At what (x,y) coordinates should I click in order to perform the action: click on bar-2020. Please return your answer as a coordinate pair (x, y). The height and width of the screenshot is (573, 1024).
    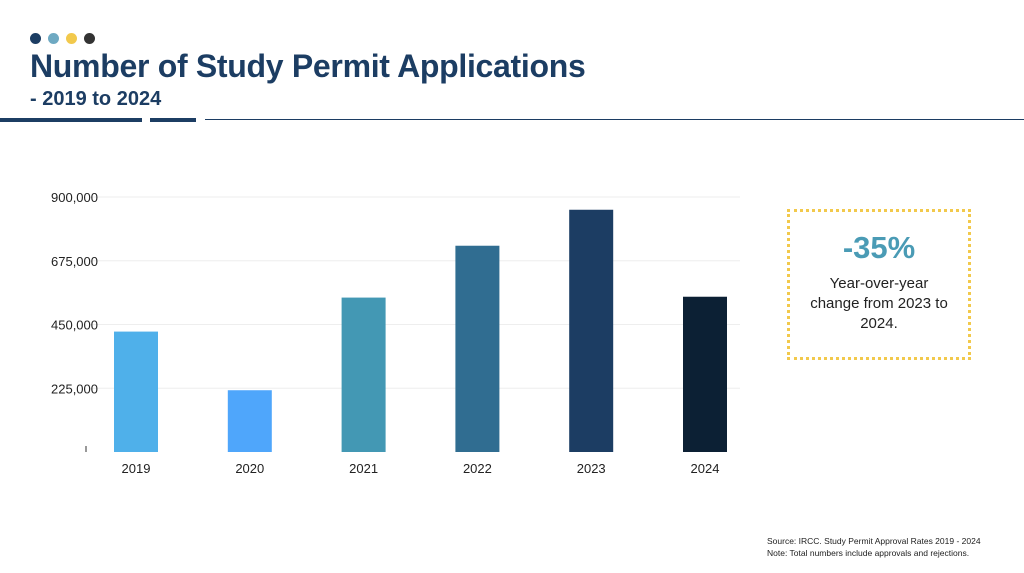
    Looking at the image, I should click on (249, 421).